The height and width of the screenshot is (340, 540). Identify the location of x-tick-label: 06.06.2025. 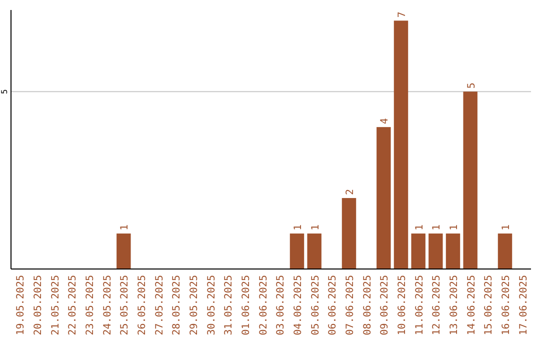
(333, 305).